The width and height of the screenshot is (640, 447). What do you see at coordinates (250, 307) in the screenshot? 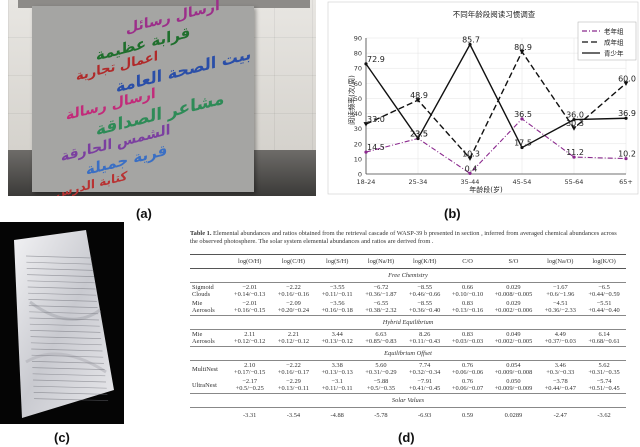
I see `table-cell: −2.01 +0.16/−0.15` at bounding box center [250, 307].